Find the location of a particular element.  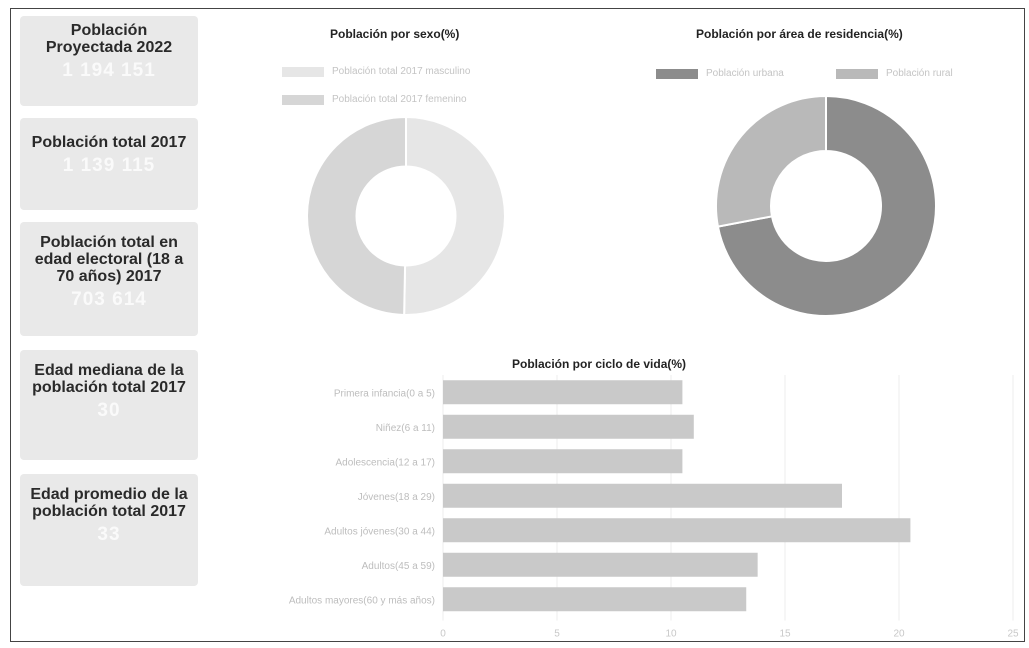

card-value: 703 614 is located at coordinates (109, 299).